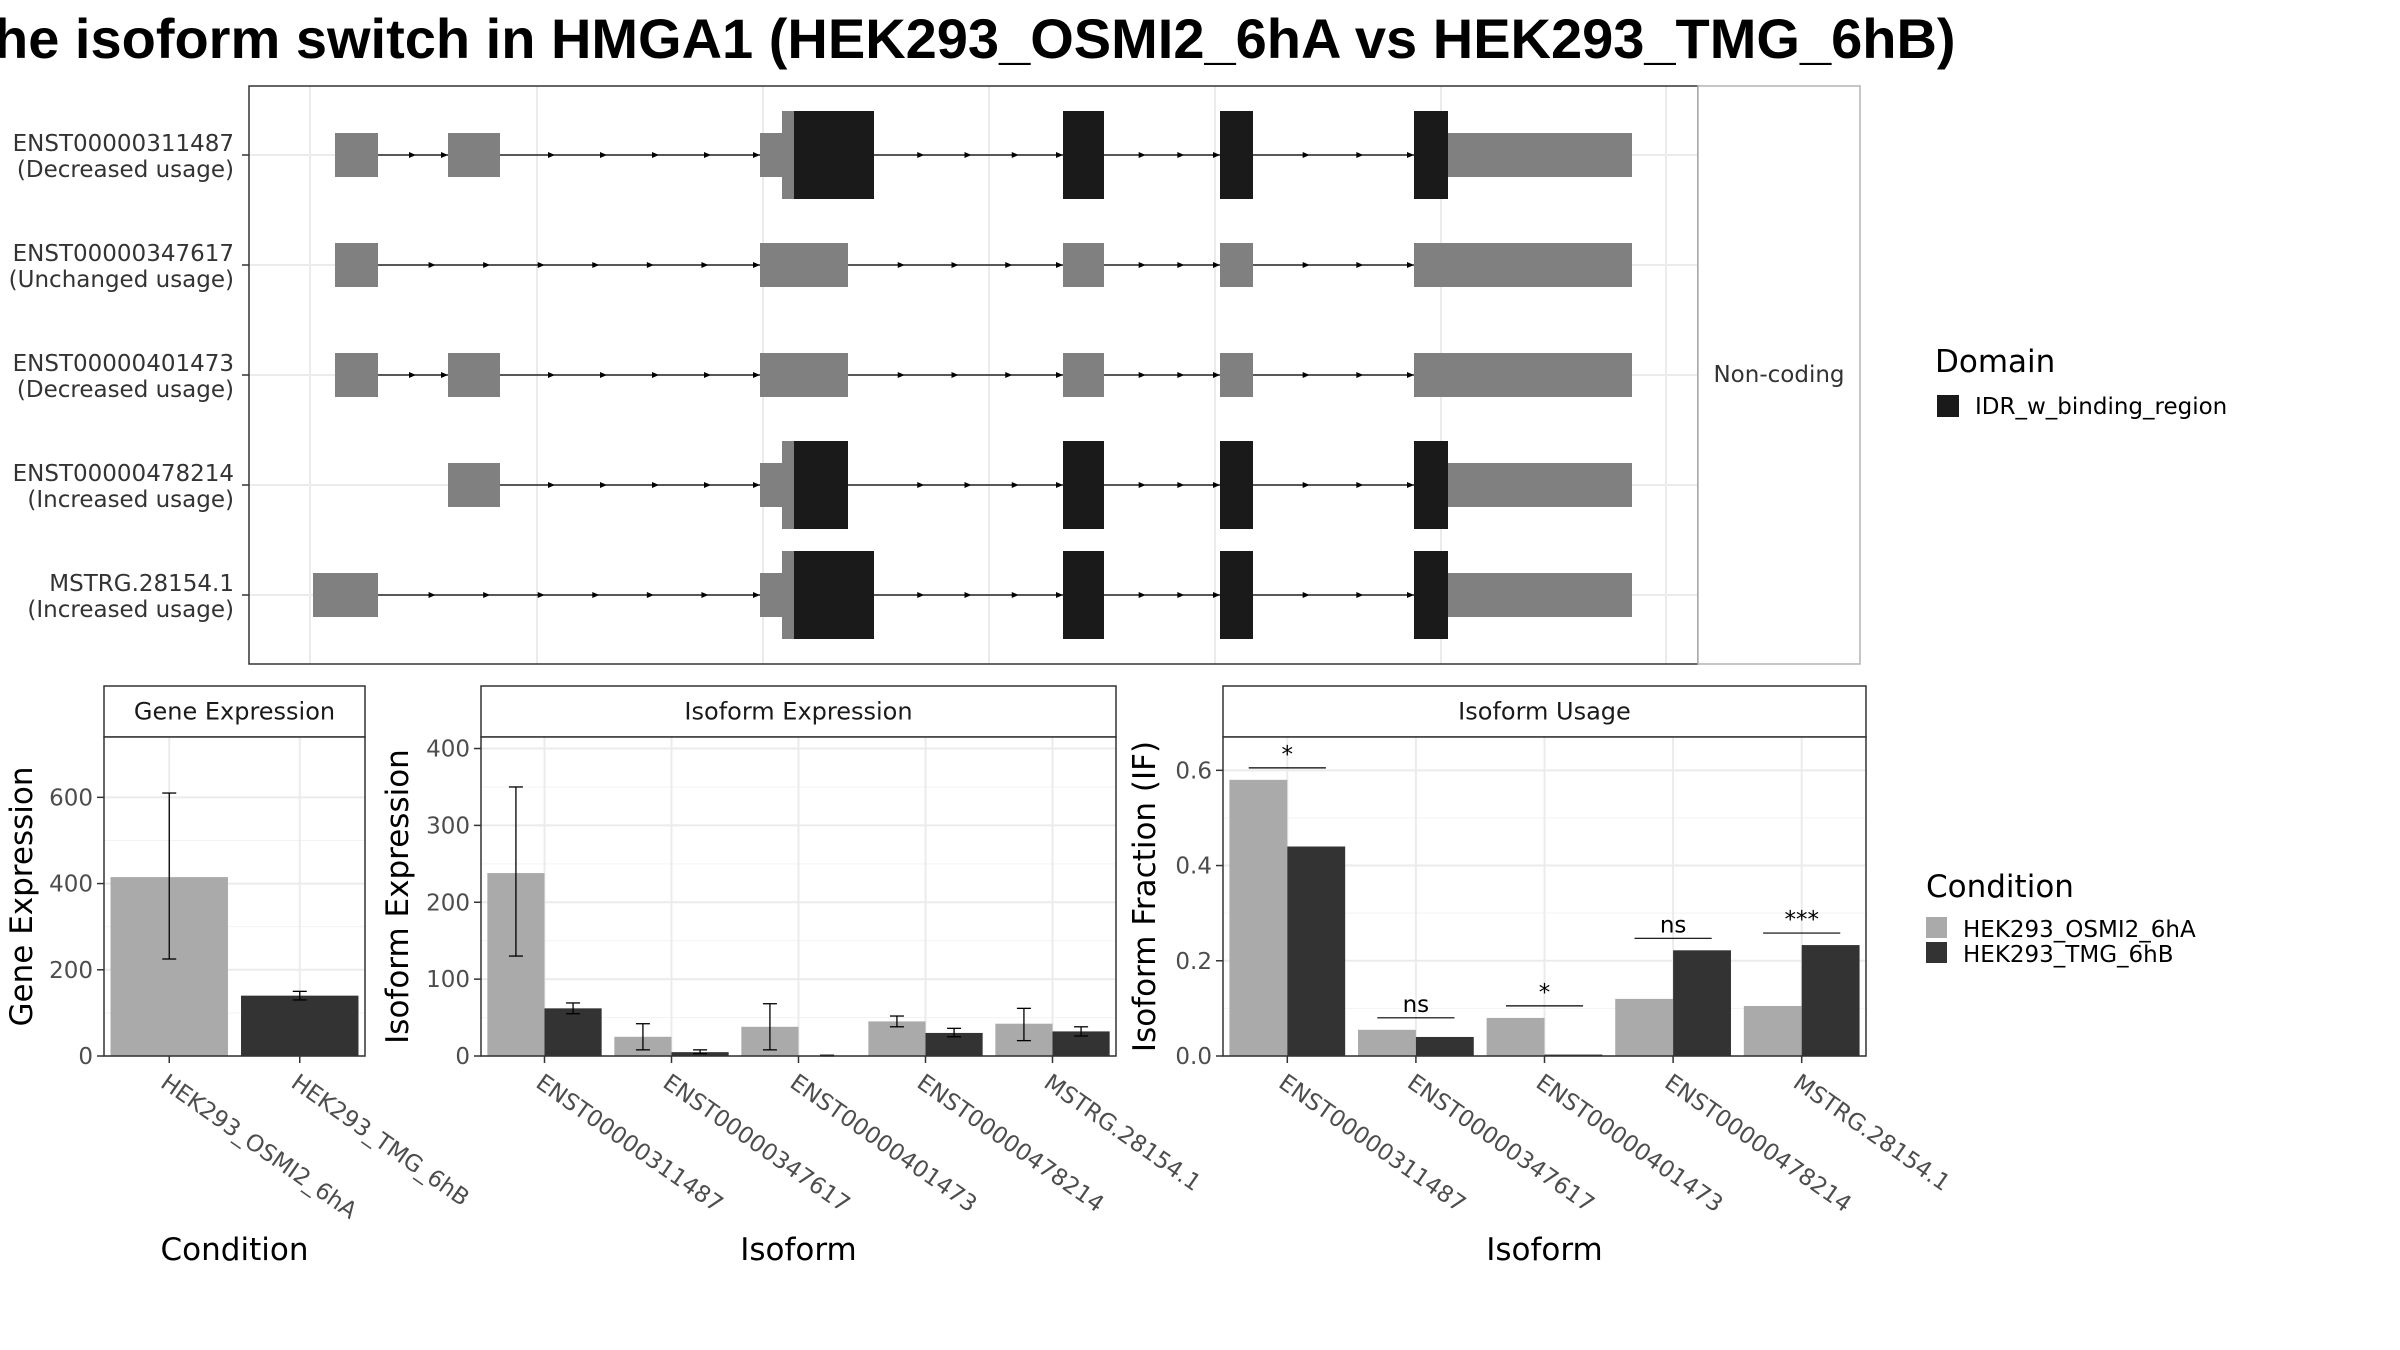 This screenshot has height=1350, width=2400. What do you see at coordinates (1995, 362) in the screenshot?
I see `domain-legend-title: Domain` at bounding box center [1995, 362].